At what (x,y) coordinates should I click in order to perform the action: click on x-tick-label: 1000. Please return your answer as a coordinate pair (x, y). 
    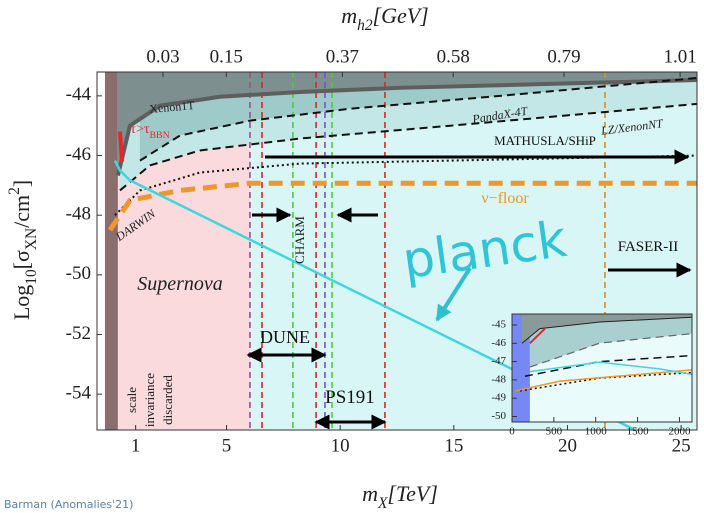
    Looking at the image, I should click on (596, 431).